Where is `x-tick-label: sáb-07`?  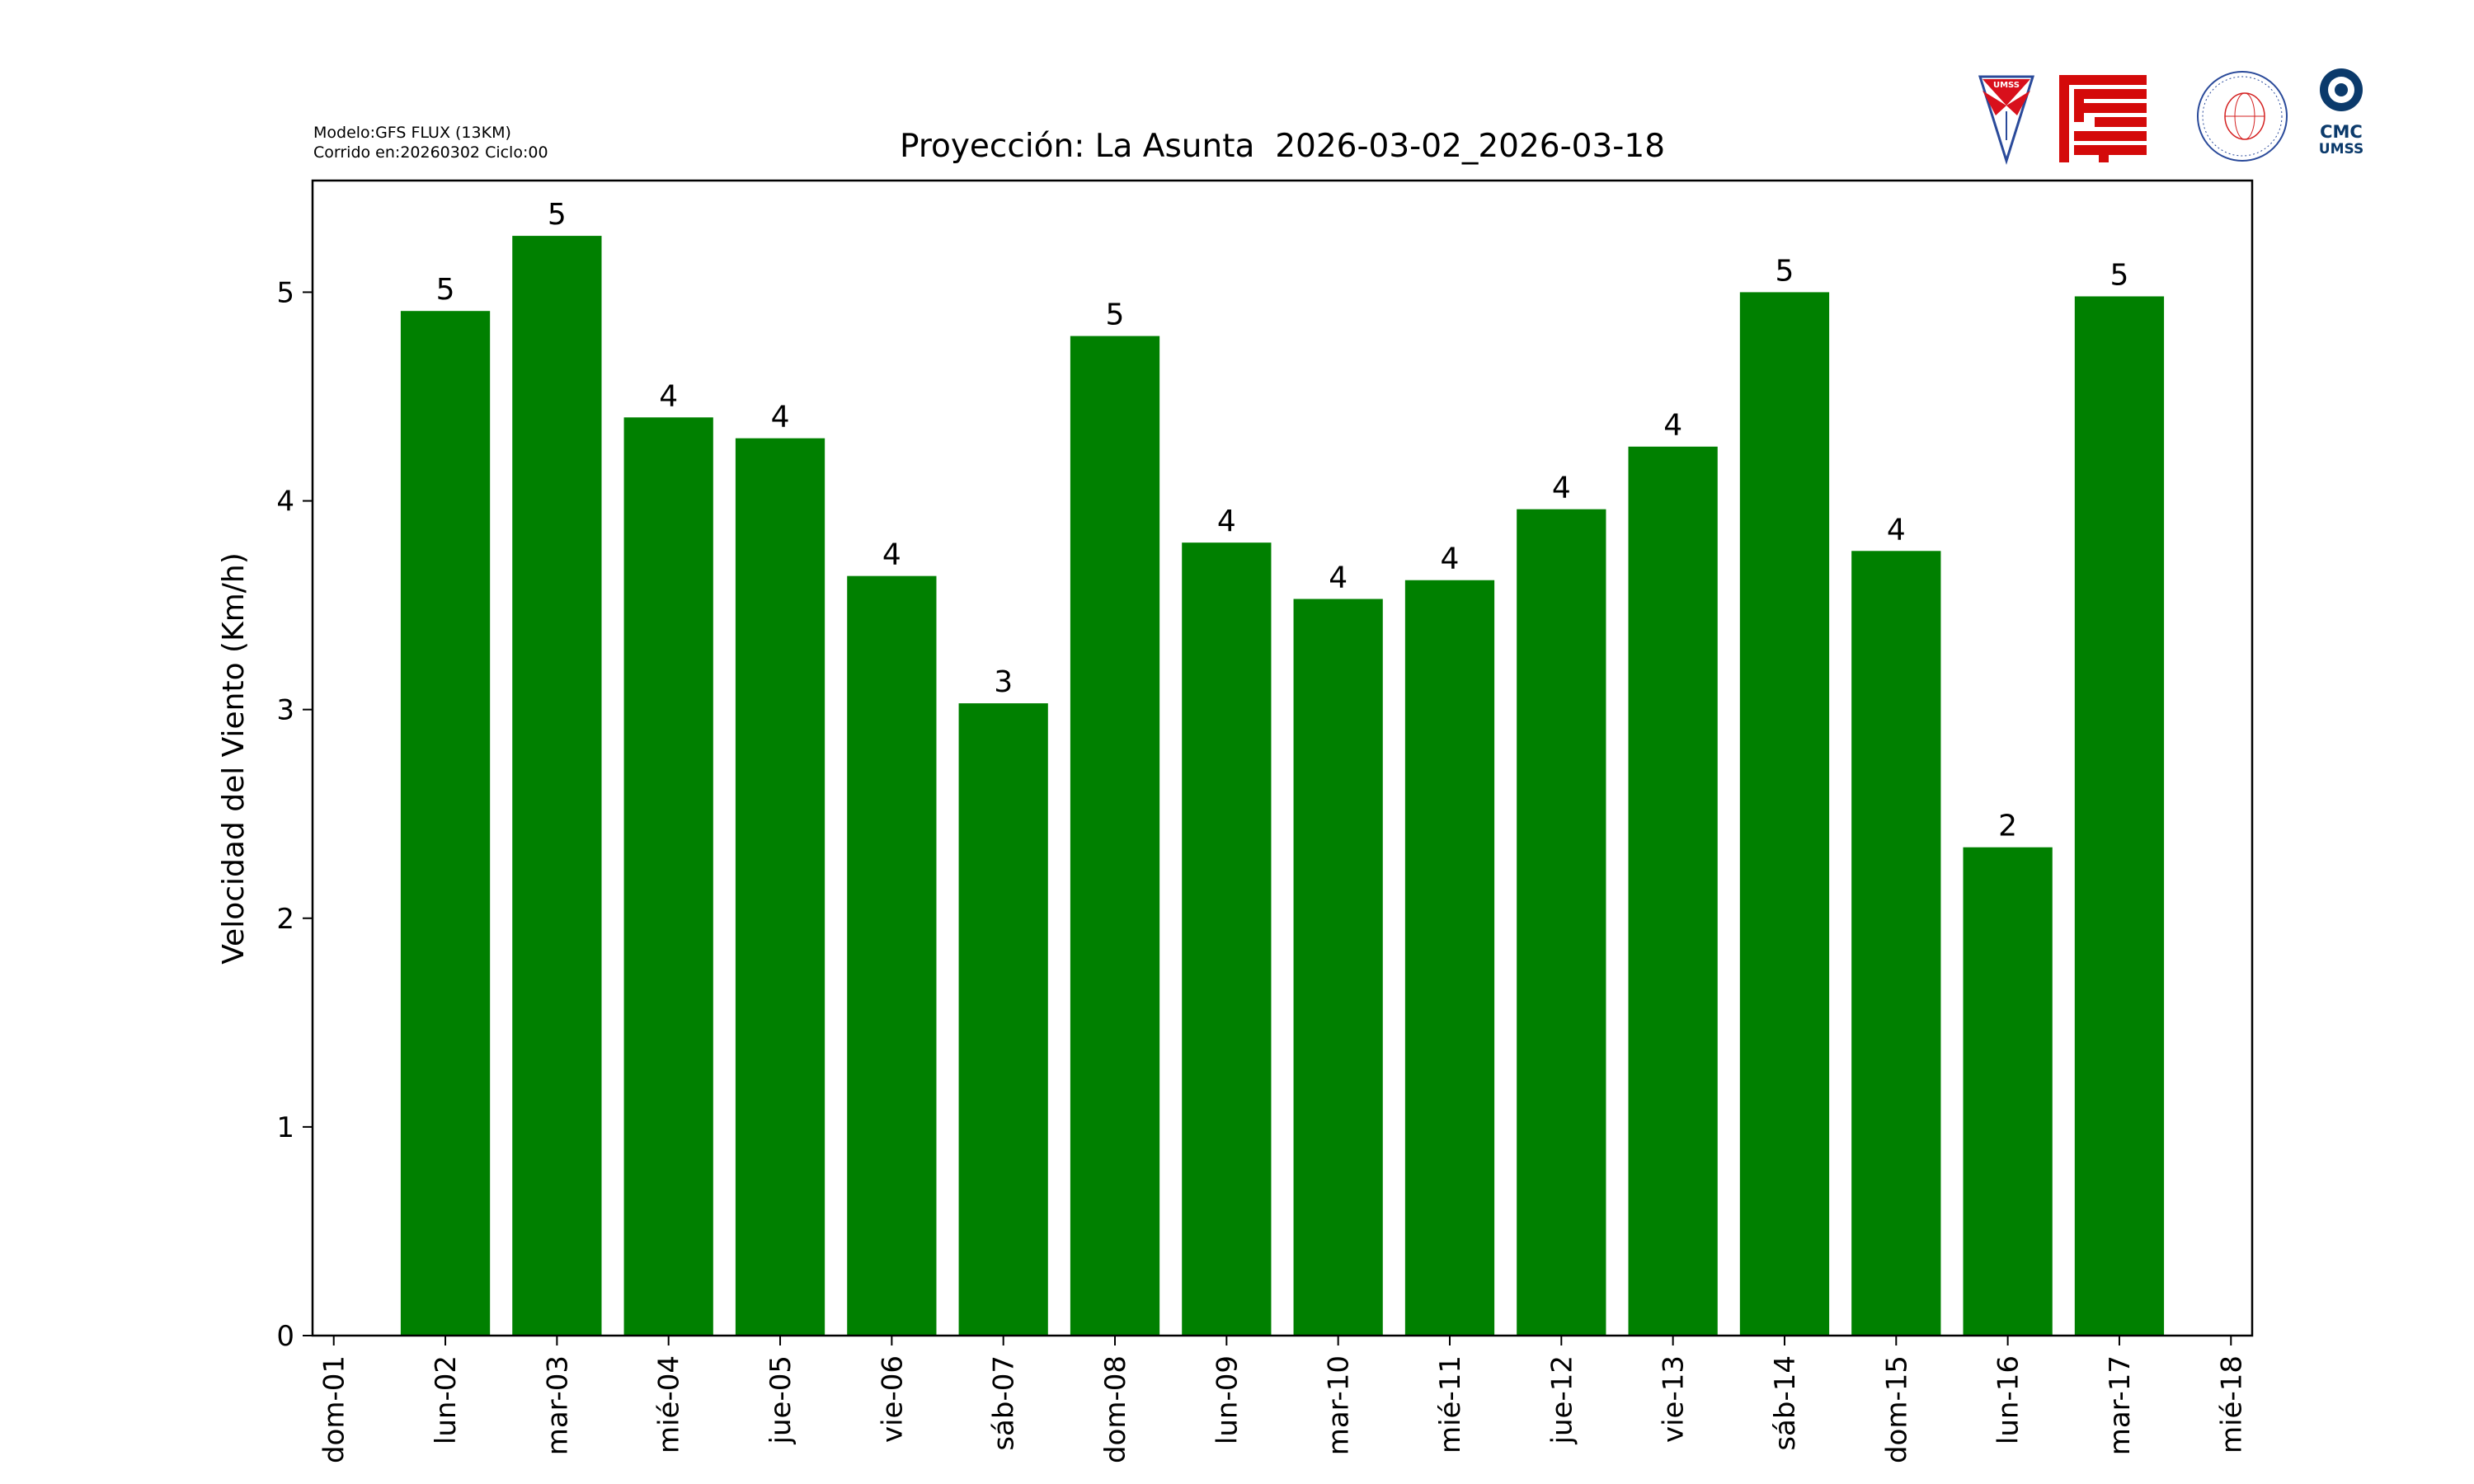
x-tick-label: sáb-07 is located at coordinates (1004, 1403).